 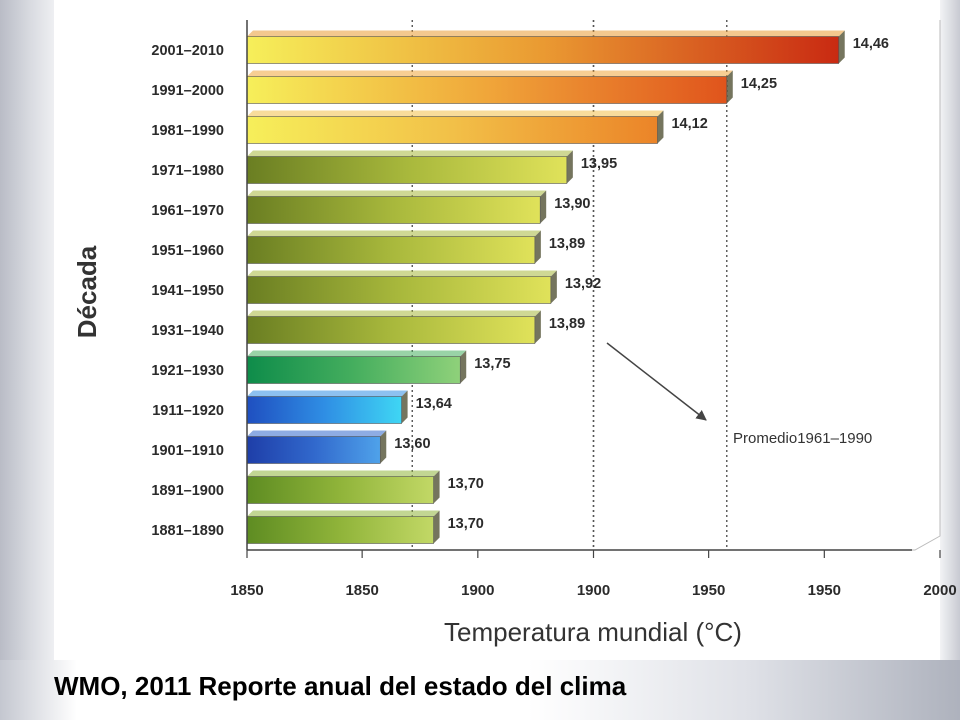 What do you see at coordinates (689, 124) in the screenshot?
I see `data-label: 14,12` at bounding box center [689, 124].